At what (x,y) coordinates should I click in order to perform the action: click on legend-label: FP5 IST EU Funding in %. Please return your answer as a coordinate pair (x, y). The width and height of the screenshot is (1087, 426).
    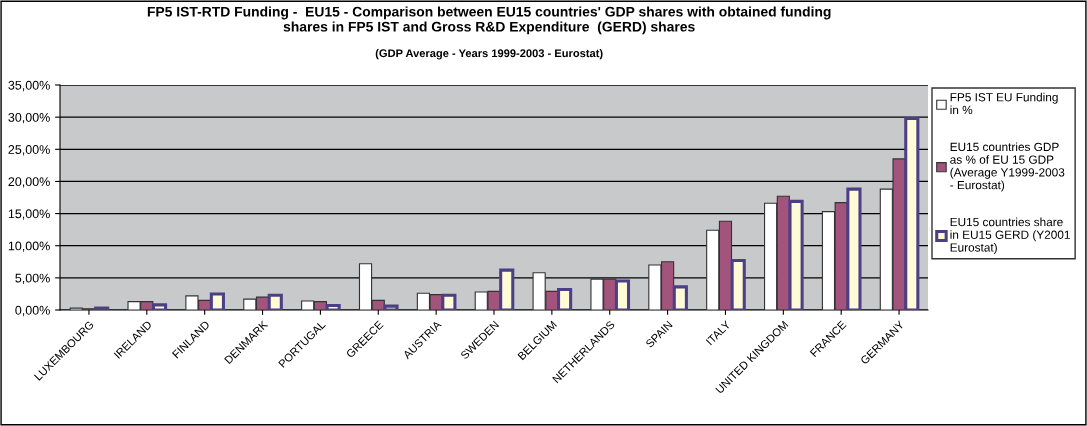
    Looking at the image, I should click on (1004, 103).